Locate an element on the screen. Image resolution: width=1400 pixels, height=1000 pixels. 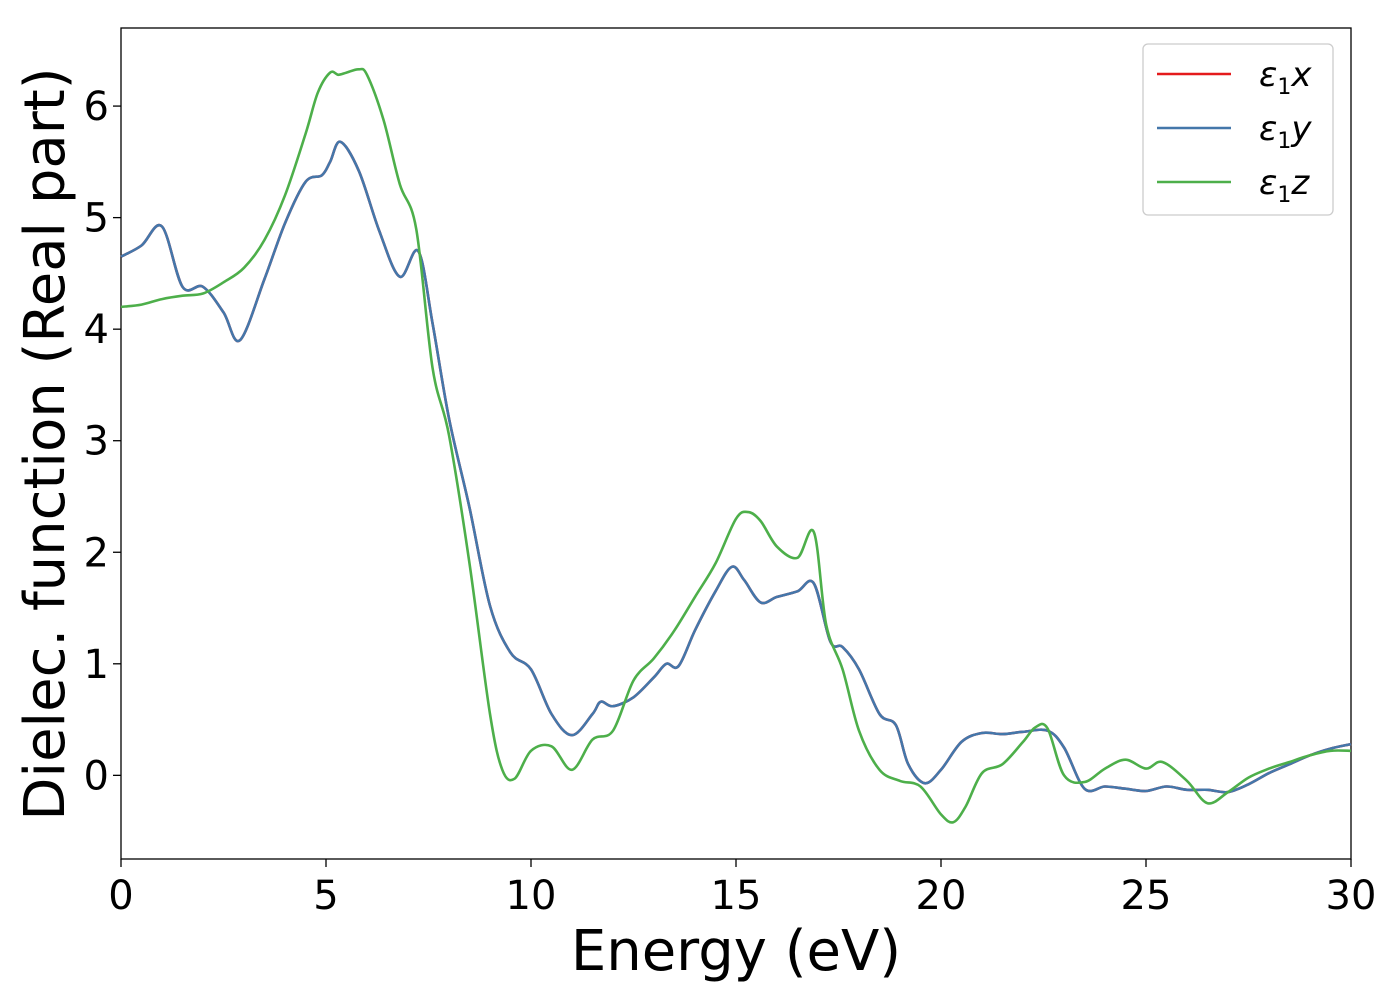
legend-items: ε1x ε1y ε1z is located at coordinates (1234, 131).